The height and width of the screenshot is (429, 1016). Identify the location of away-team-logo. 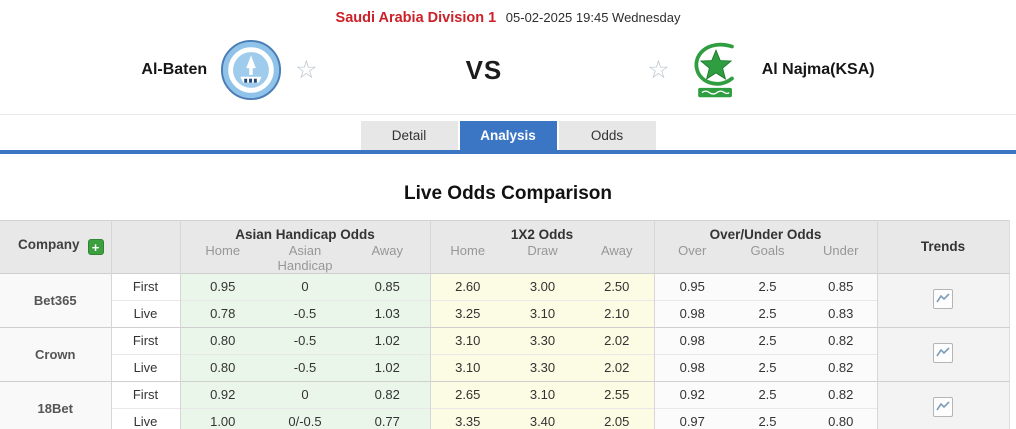
(716, 70).